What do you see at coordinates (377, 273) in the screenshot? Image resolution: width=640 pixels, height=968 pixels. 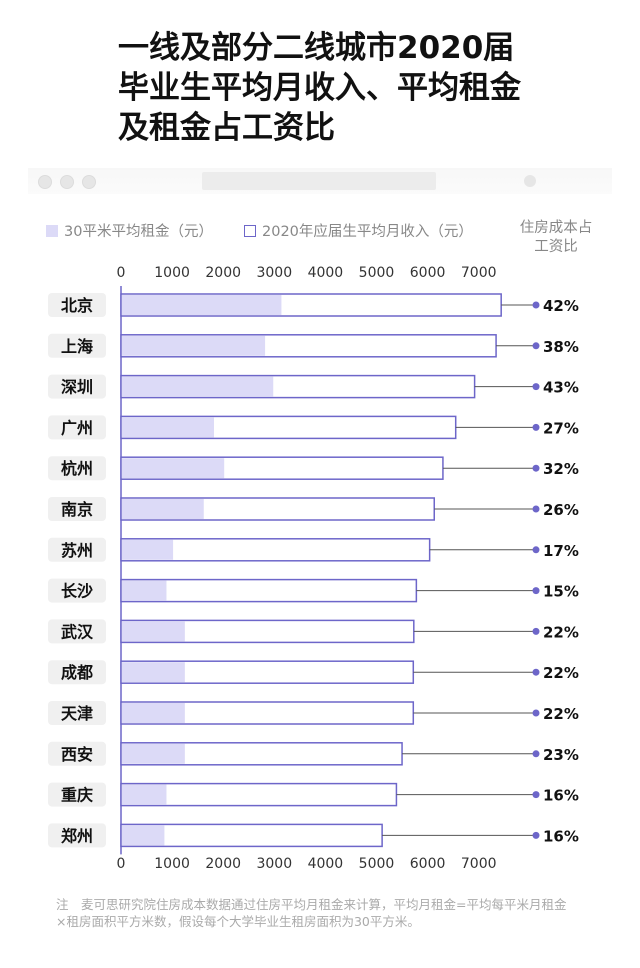 I see `x-tick-label-top: 5000` at bounding box center [377, 273].